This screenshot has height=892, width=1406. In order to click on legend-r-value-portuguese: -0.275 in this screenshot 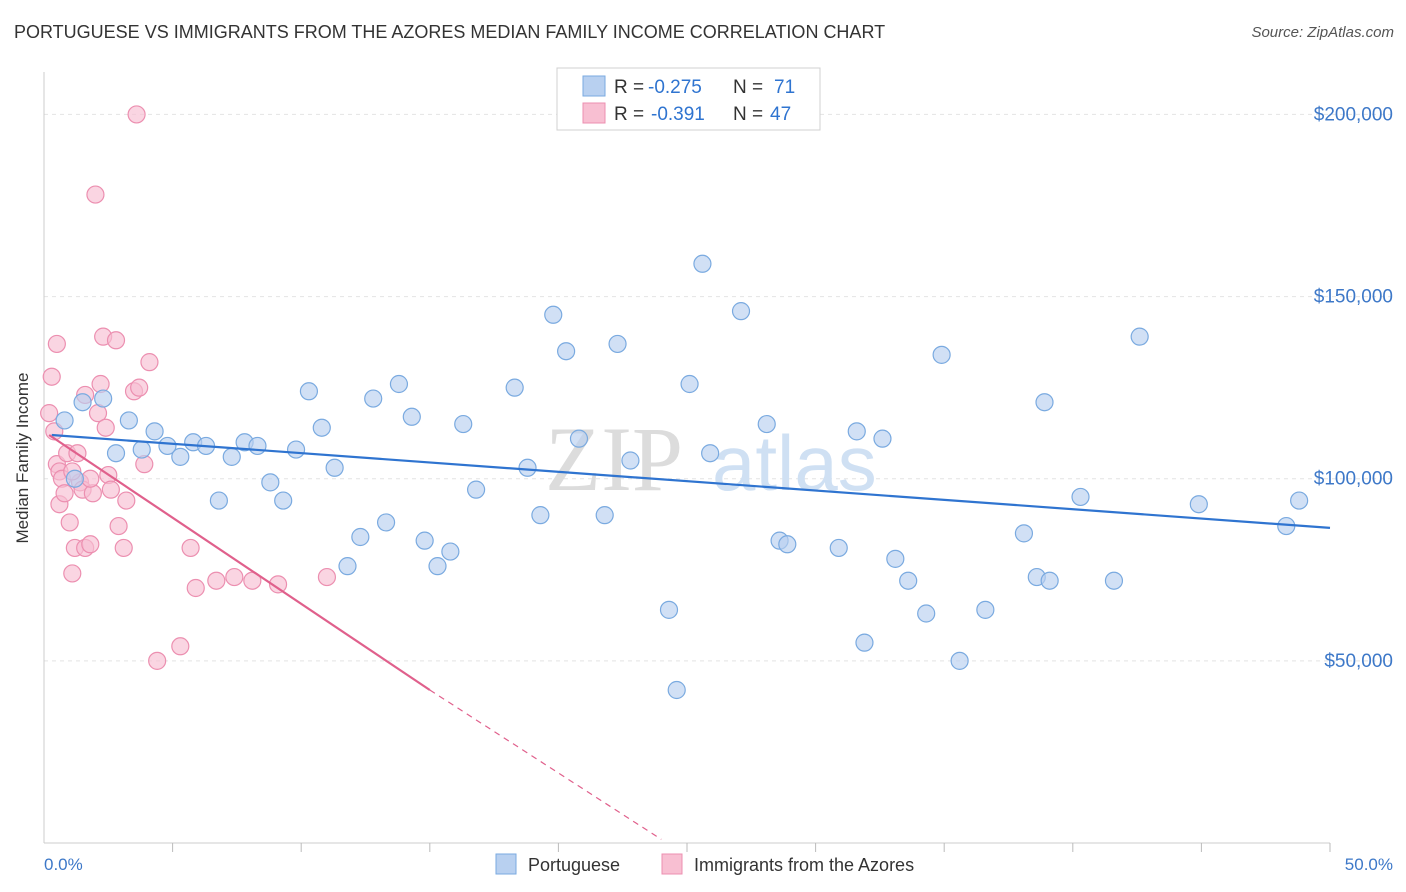, I will do `click(675, 87)`.